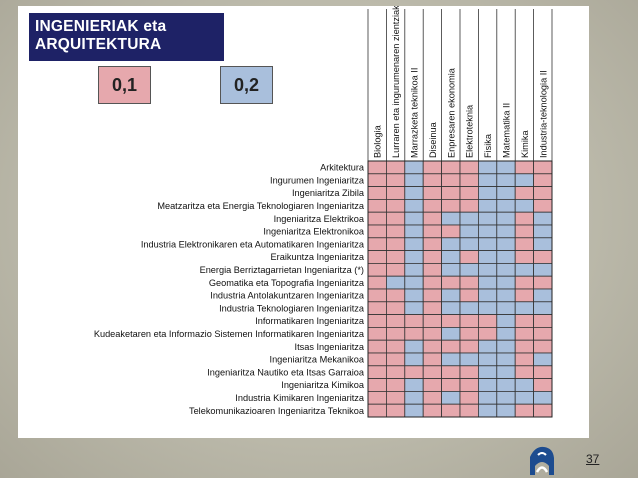 The height and width of the screenshot is (478, 638). I want to click on legend-blue-box: 0,2, so click(246, 85).